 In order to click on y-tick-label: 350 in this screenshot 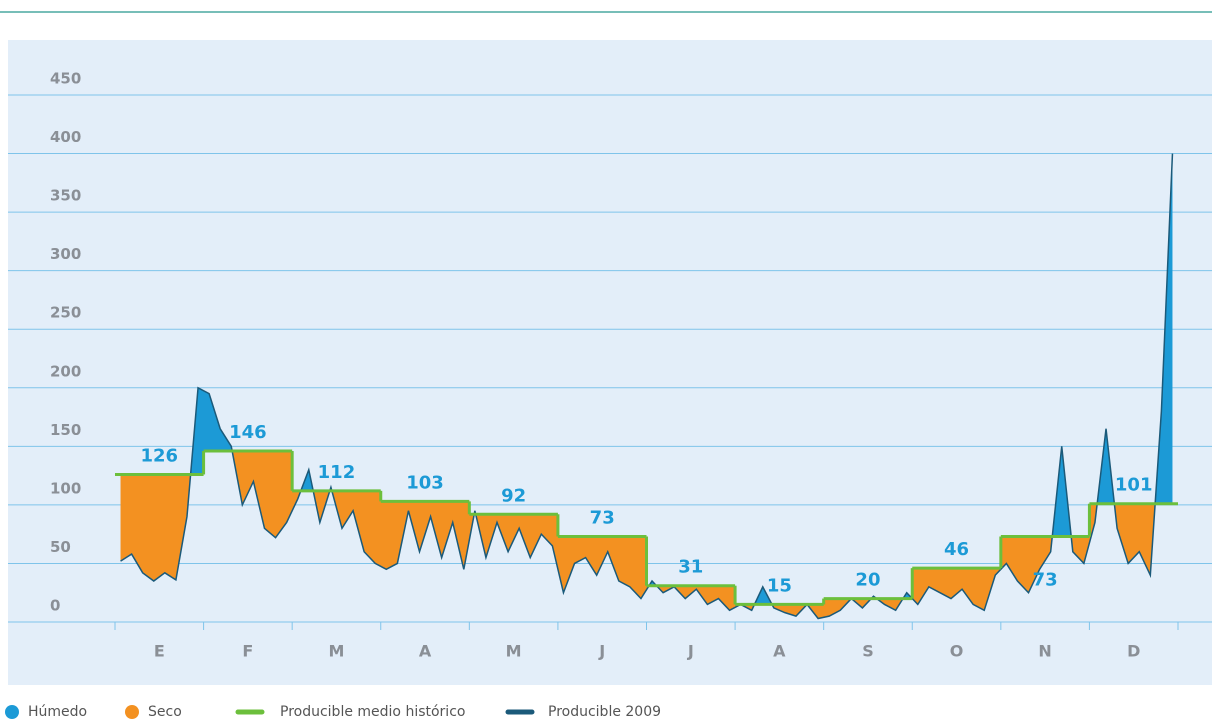, I will do `click(65, 196)`.